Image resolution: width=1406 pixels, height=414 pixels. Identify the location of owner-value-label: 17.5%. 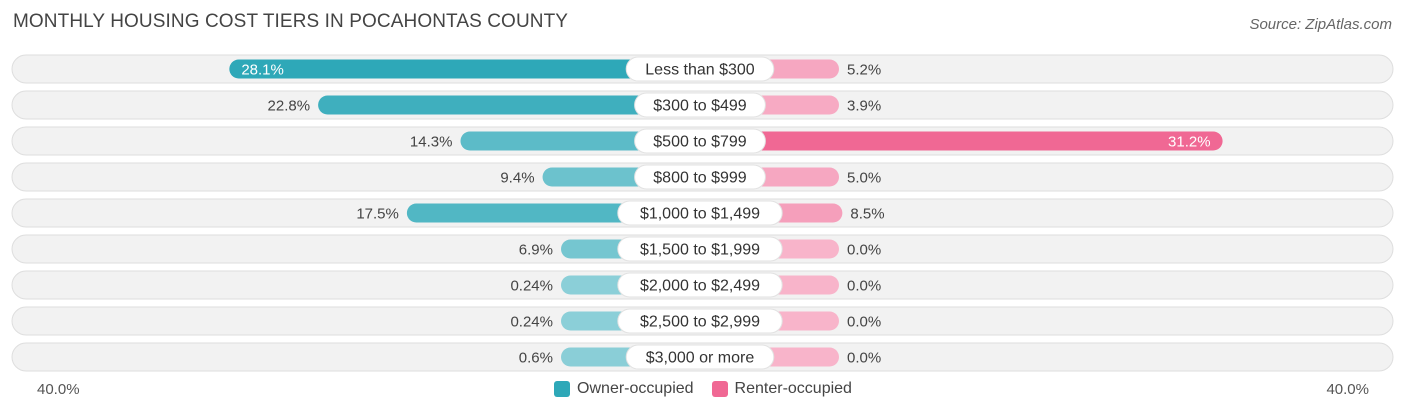
(377, 214).